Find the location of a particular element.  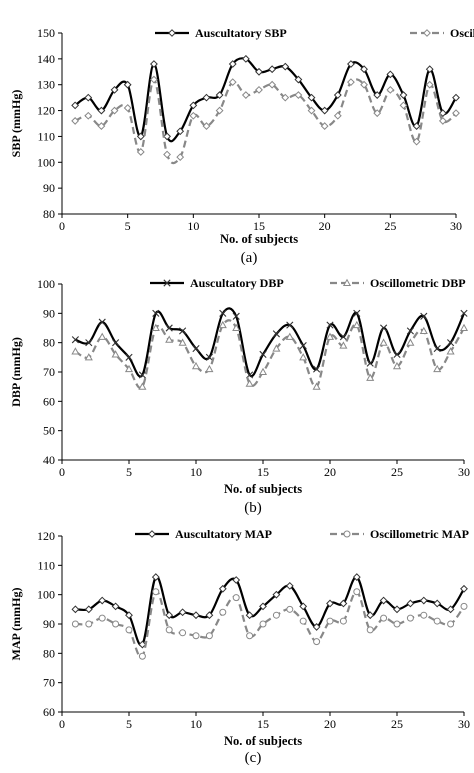

y-axis-title: DBP (mmHg) is located at coordinates (16, 372).